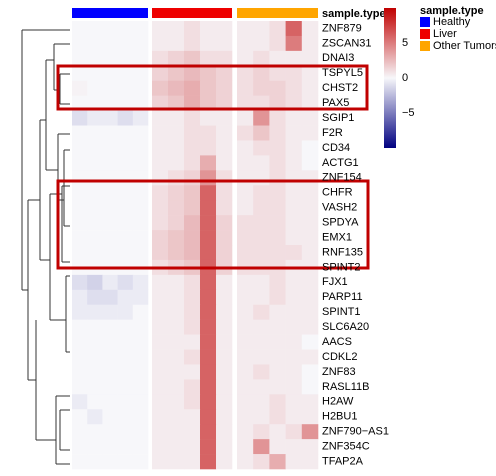 The width and height of the screenshot is (496, 476). What do you see at coordinates (346, 387) in the screenshot?
I see `row-label: RASL11B` at bounding box center [346, 387].